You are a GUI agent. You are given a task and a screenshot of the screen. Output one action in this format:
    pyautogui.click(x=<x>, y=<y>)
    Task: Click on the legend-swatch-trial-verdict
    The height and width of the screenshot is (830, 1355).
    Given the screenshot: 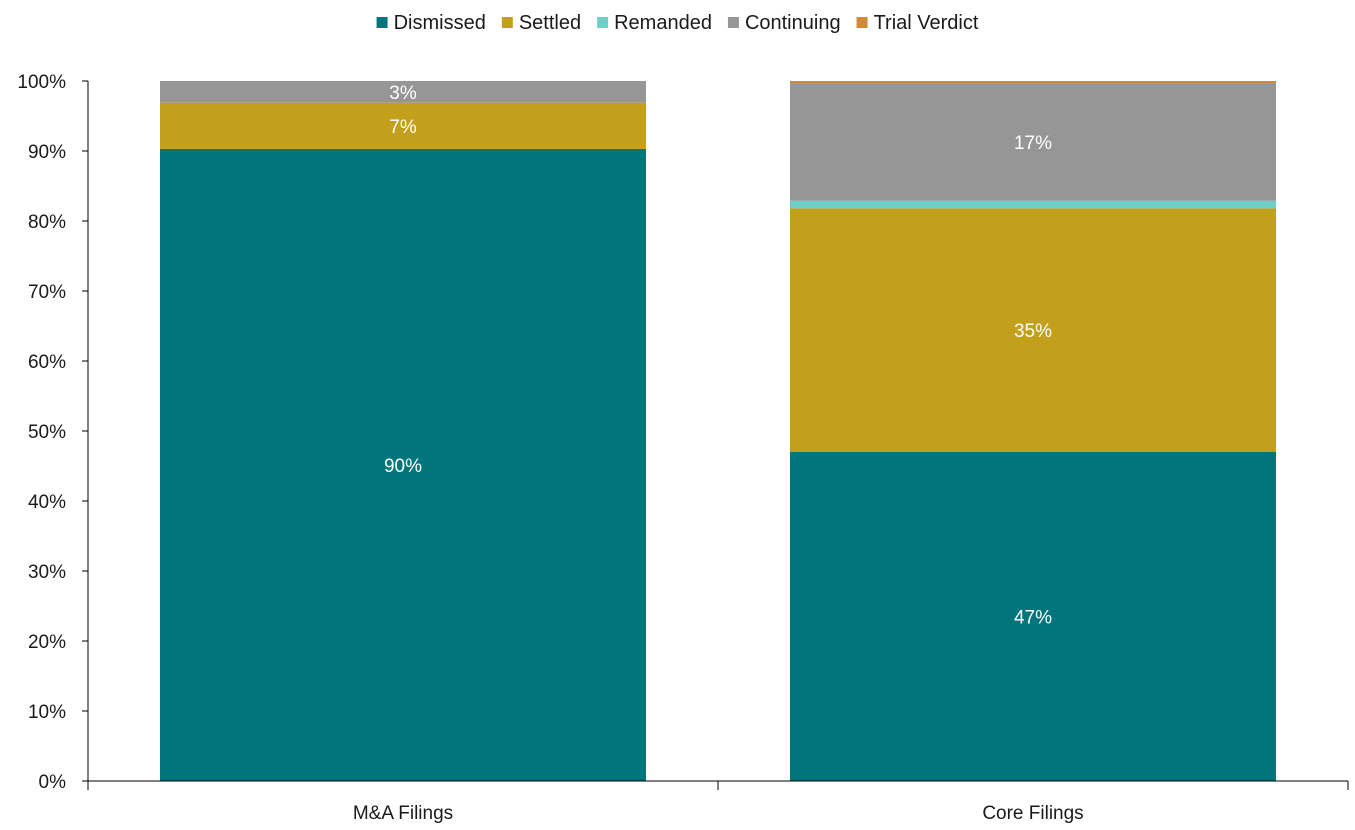 What is the action you would take?
    pyautogui.click(x=862, y=22)
    